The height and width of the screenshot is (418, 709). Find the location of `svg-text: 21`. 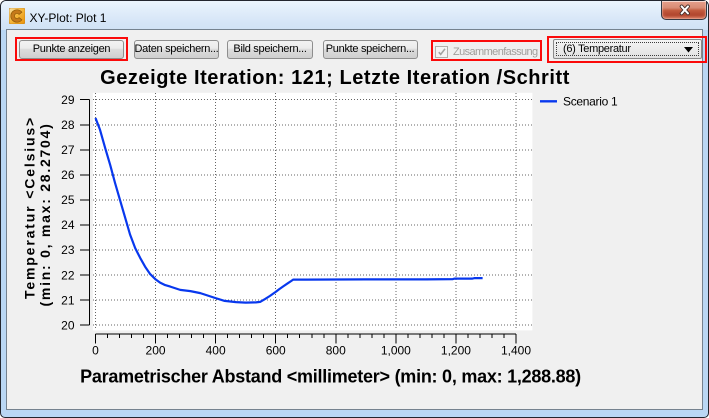

svg-text: 21 is located at coordinates (68, 300).